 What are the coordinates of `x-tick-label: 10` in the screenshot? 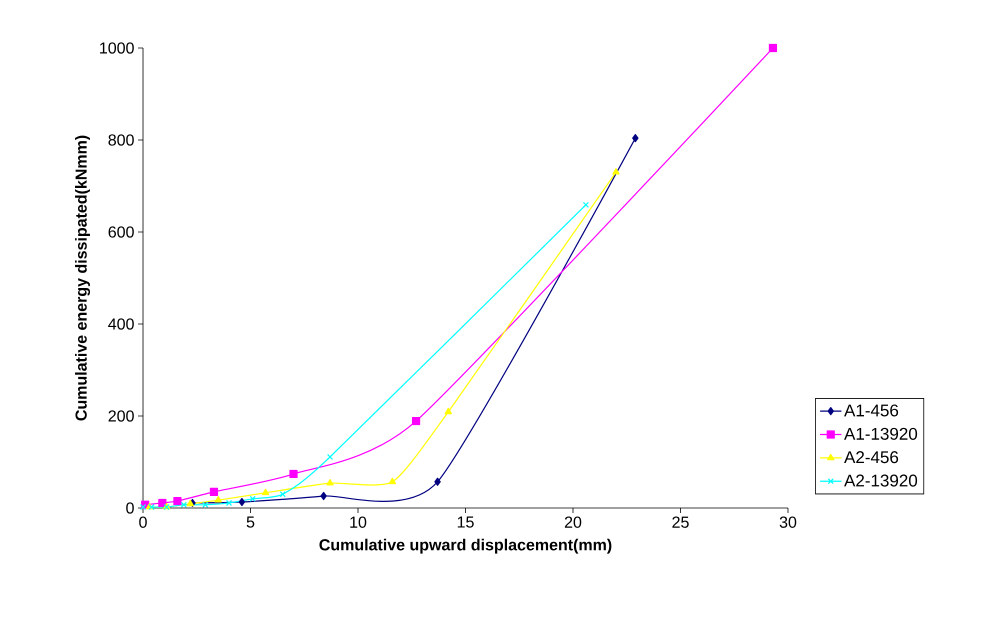 It's located at (358, 522).